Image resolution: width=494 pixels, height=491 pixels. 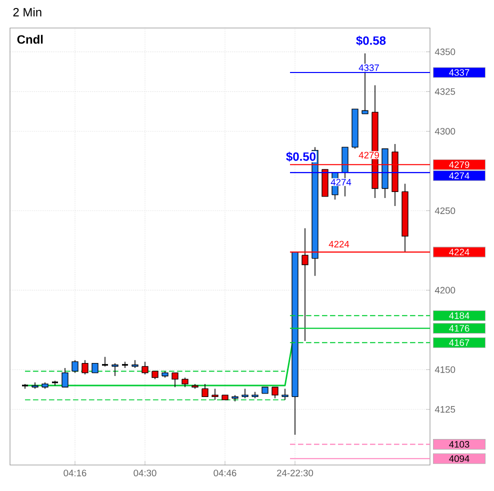 What do you see at coordinates (445, 290) in the screenshot?
I see `y-tick-label: 4200` at bounding box center [445, 290].